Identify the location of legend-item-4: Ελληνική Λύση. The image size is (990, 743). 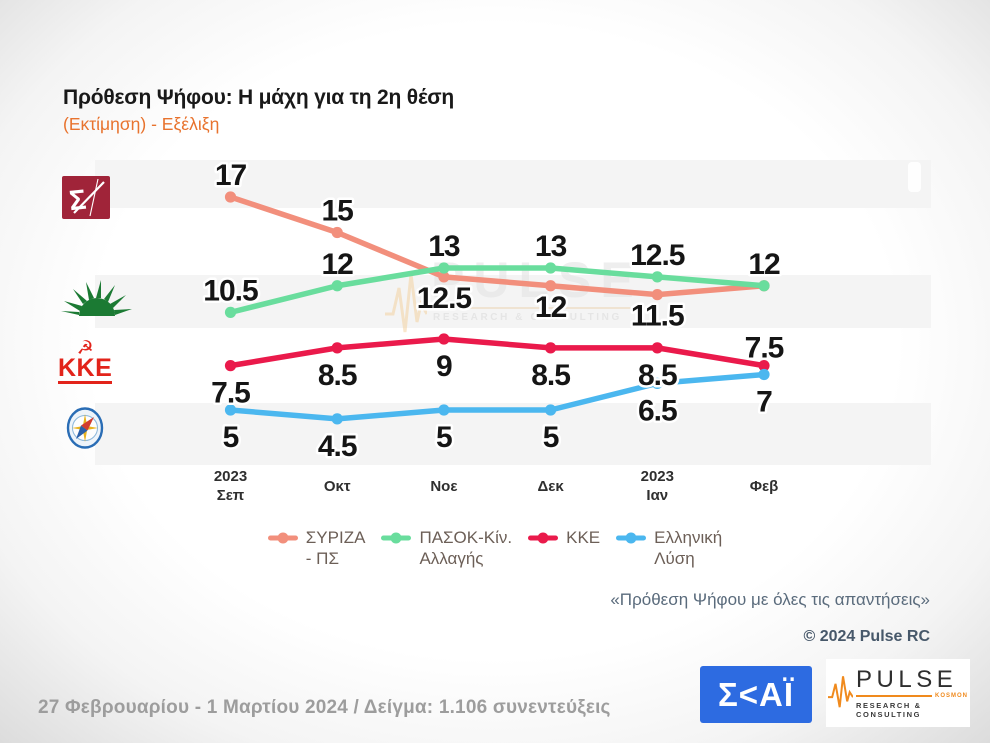
(669, 548).